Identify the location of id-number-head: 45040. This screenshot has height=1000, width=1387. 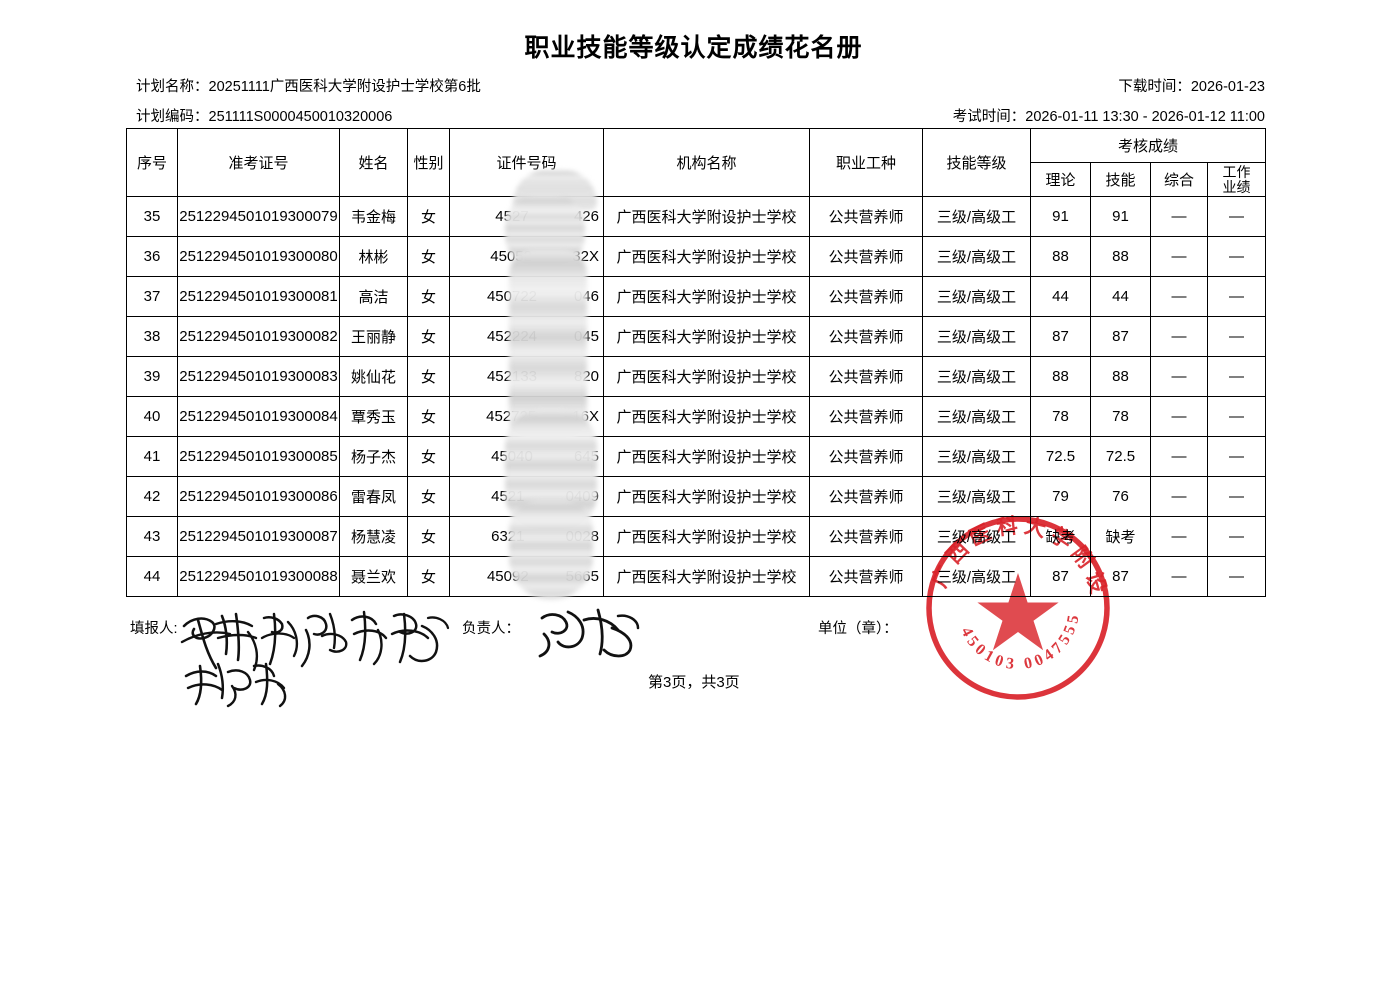
(512, 456).